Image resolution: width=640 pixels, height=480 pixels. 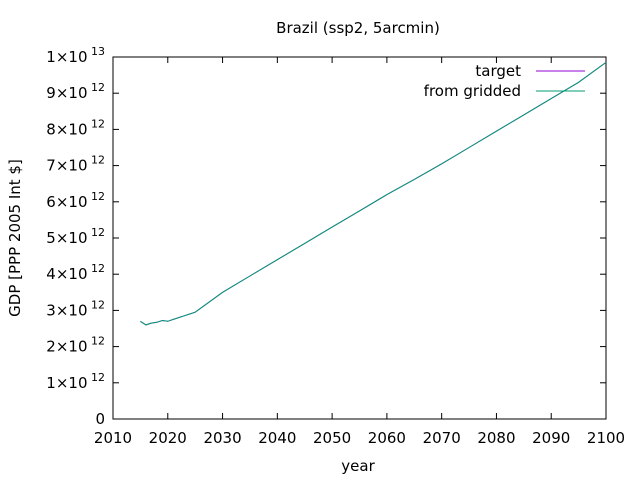 What do you see at coordinates (75, 127) in the screenshot?
I see `y-tick-label: 8×10 12` at bounding box center [75, 127].